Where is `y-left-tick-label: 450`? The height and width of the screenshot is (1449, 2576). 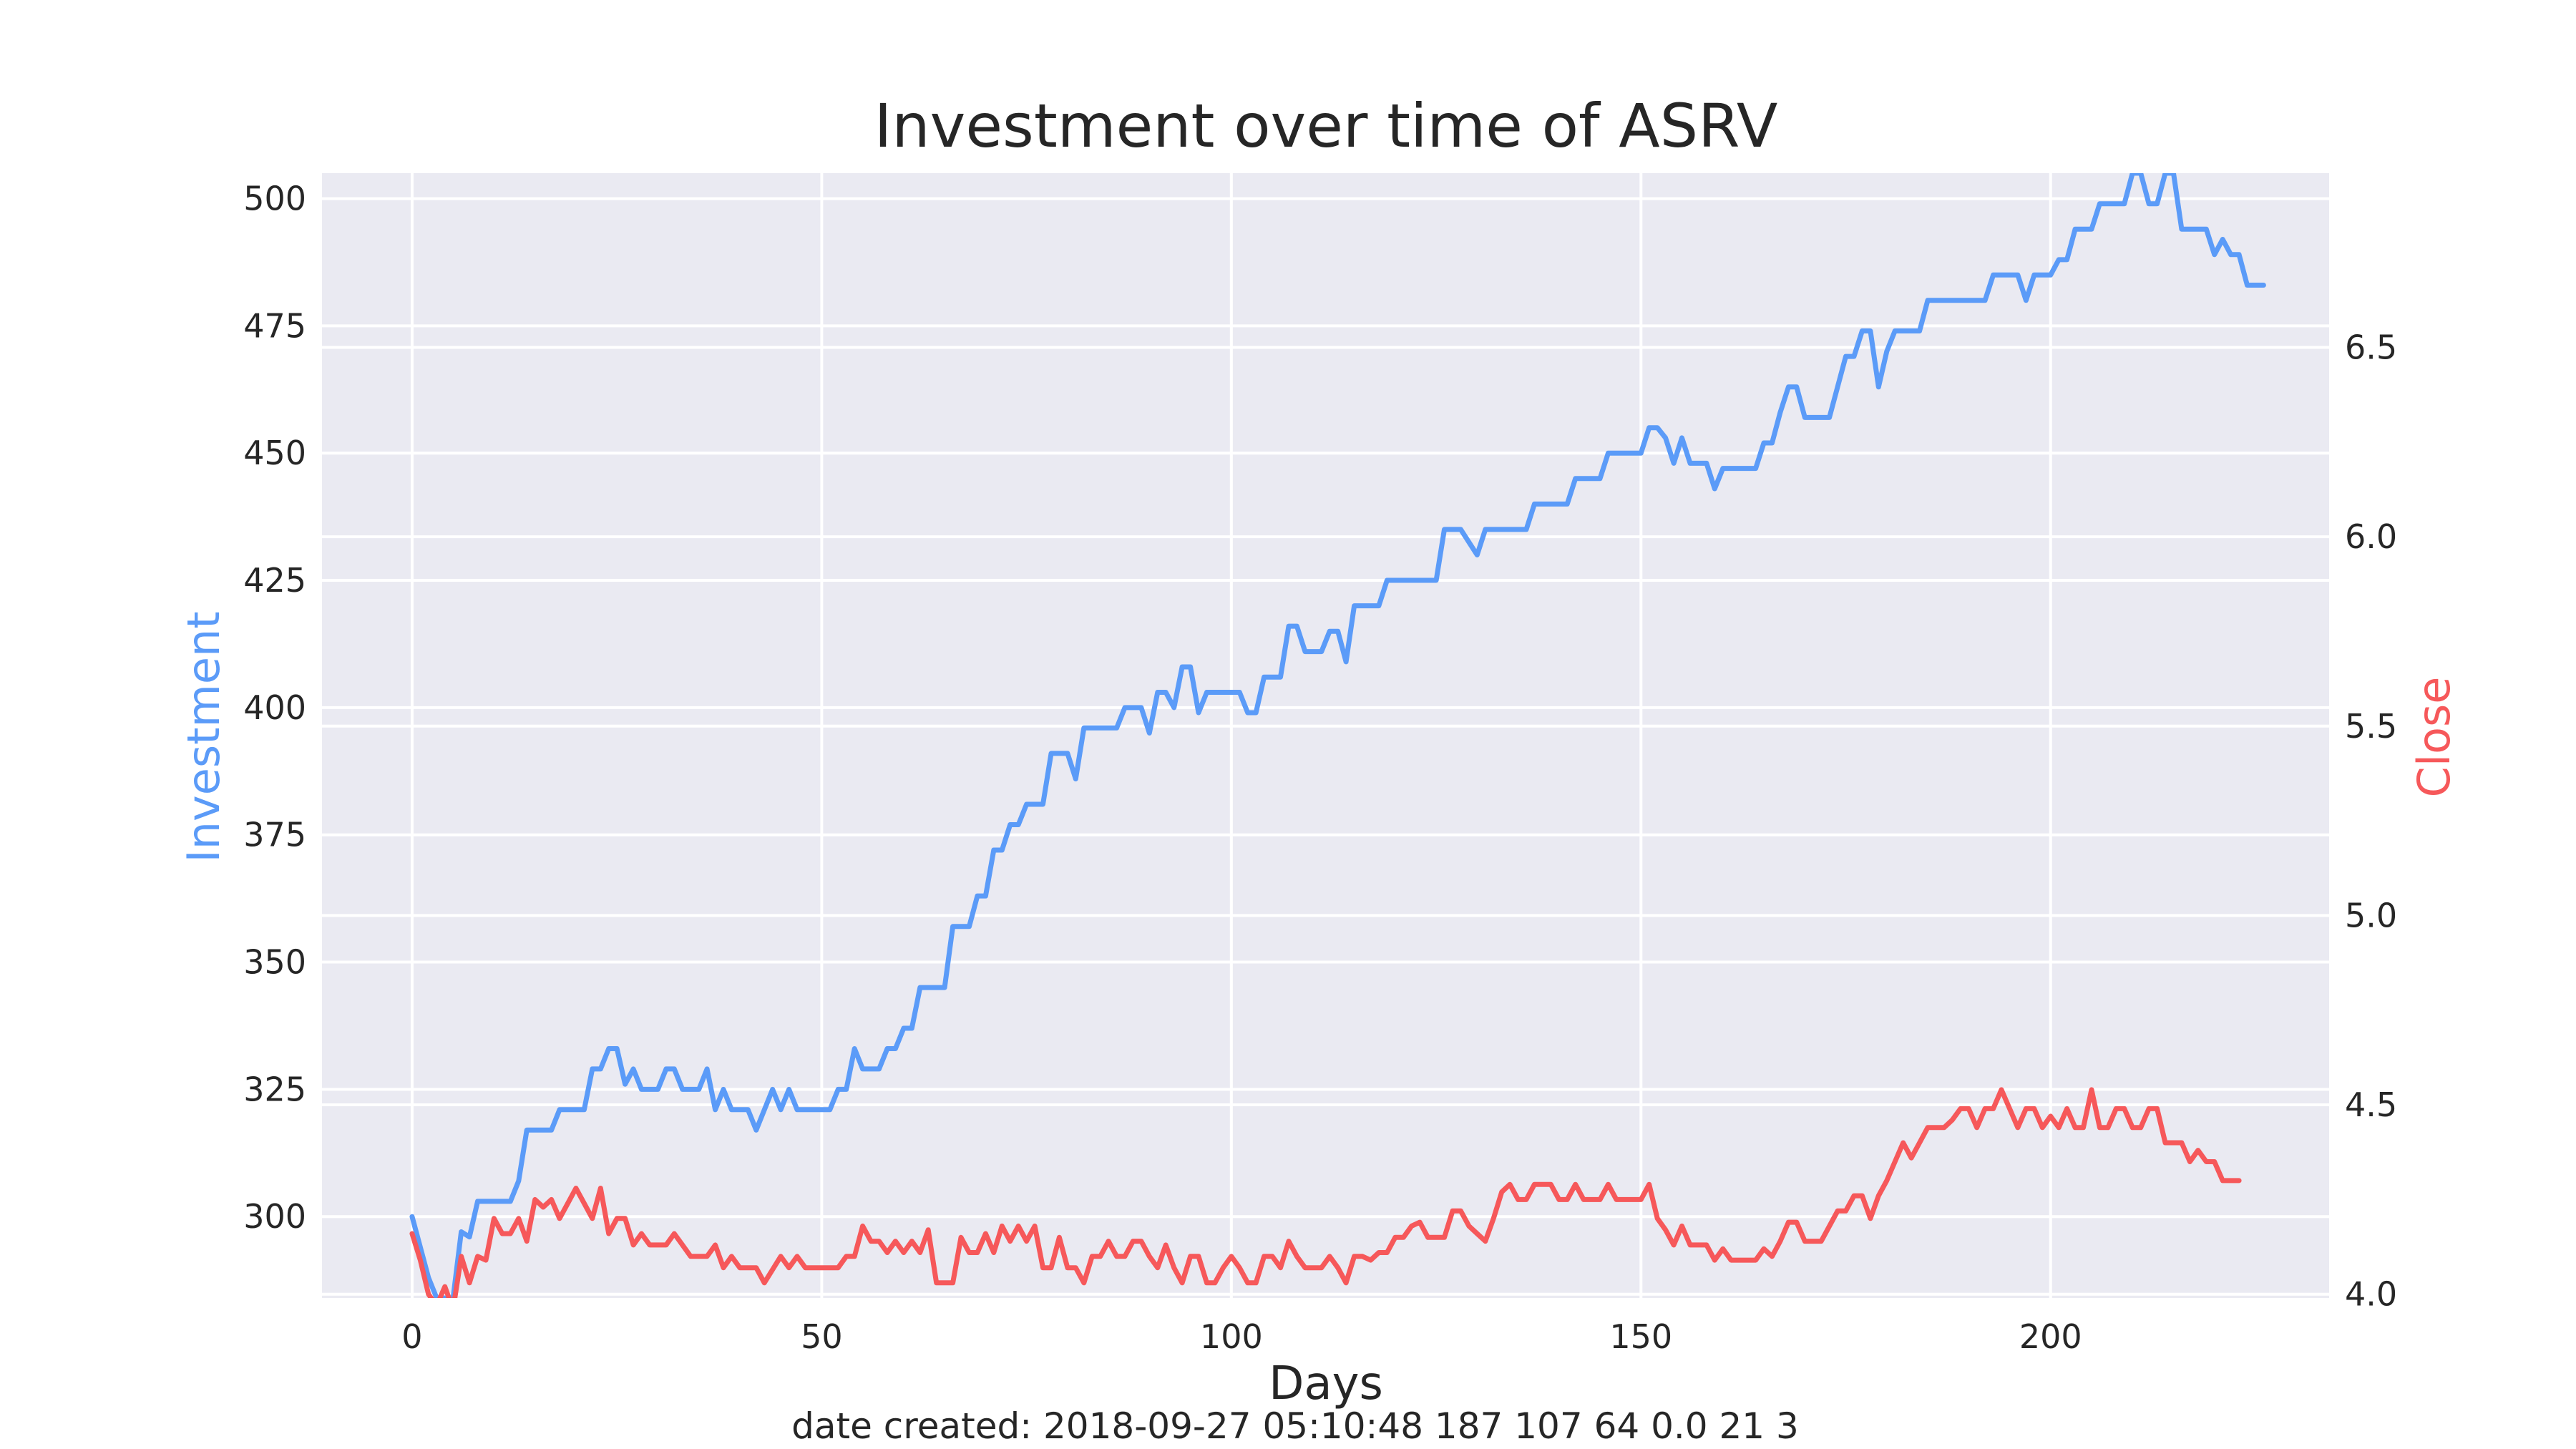
y-left-tick-label: 450 is located at coordinates (274, 453).